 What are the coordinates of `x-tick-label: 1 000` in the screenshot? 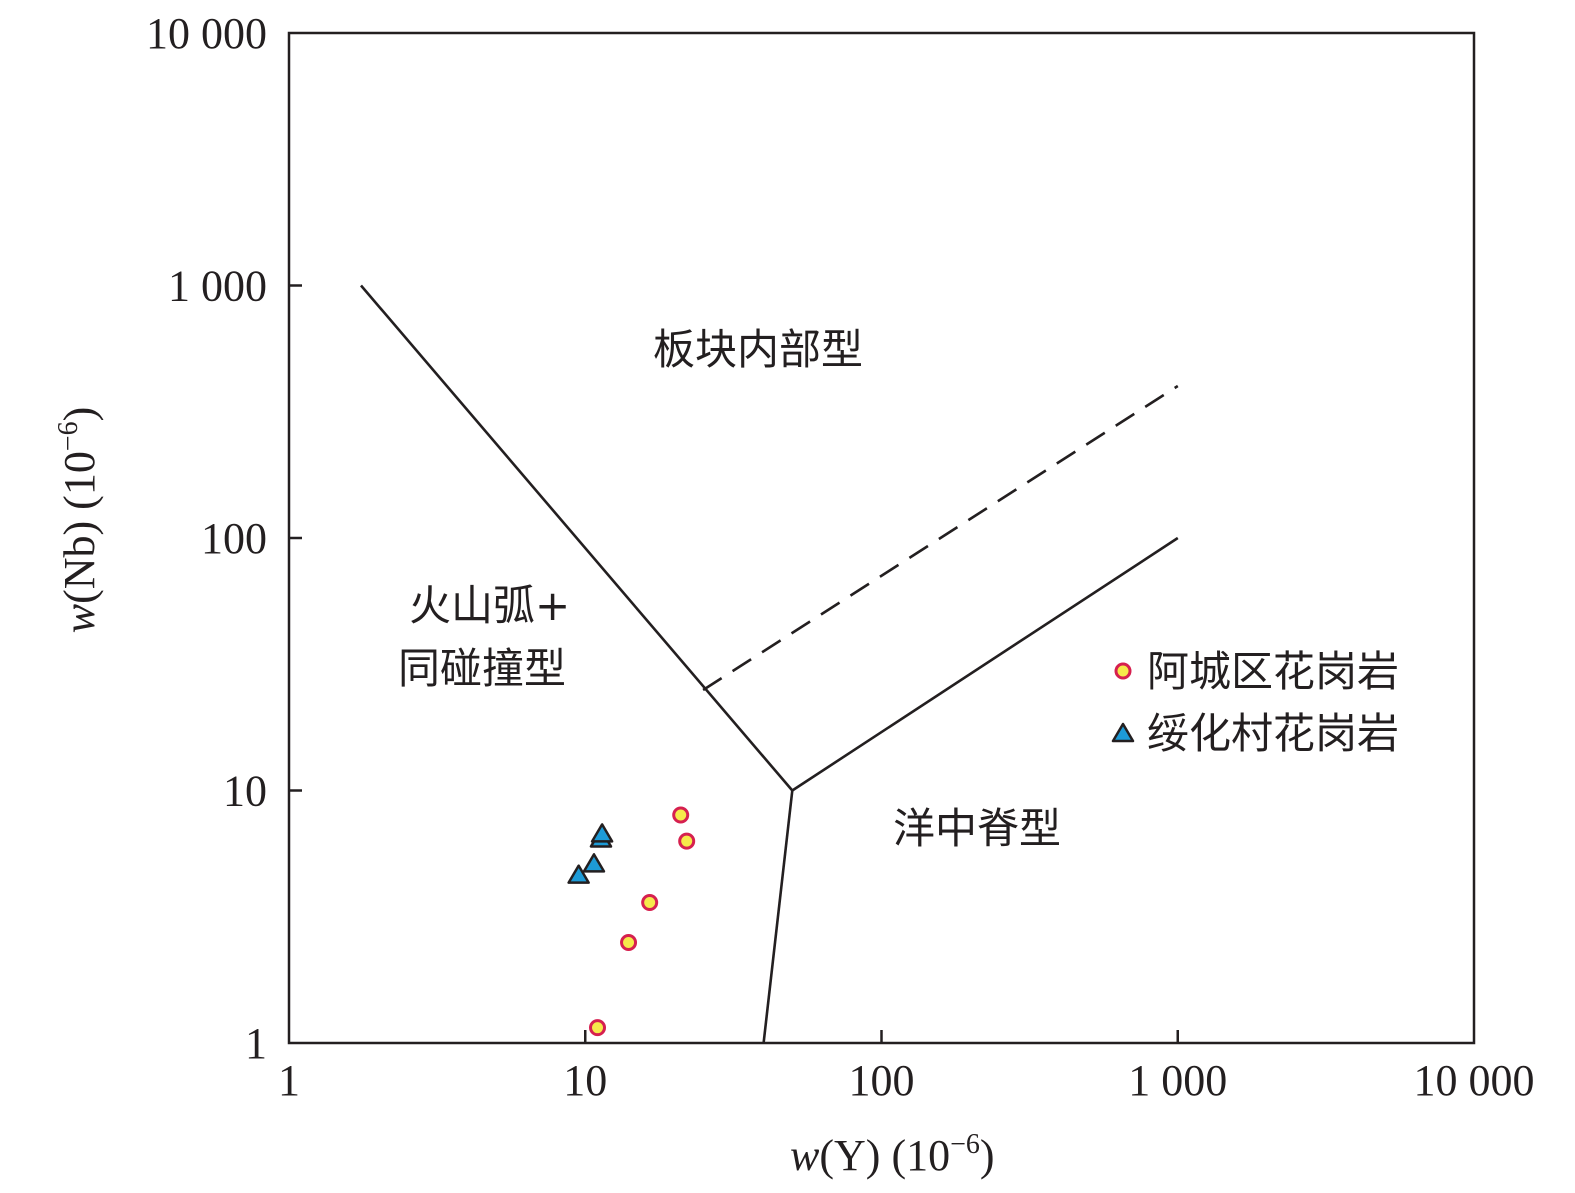 It's located at (1177, 1080).